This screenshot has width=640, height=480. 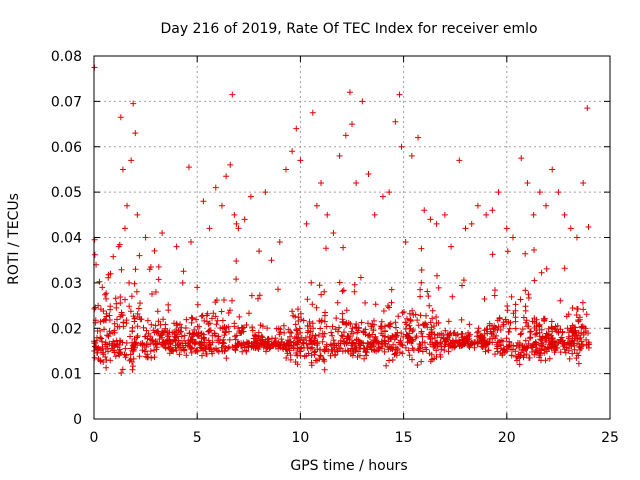 What do you see at coordinates (66, 148) in the screenshot?
I see `y-tick-label: 0.06` at bounding box center [66, 148].